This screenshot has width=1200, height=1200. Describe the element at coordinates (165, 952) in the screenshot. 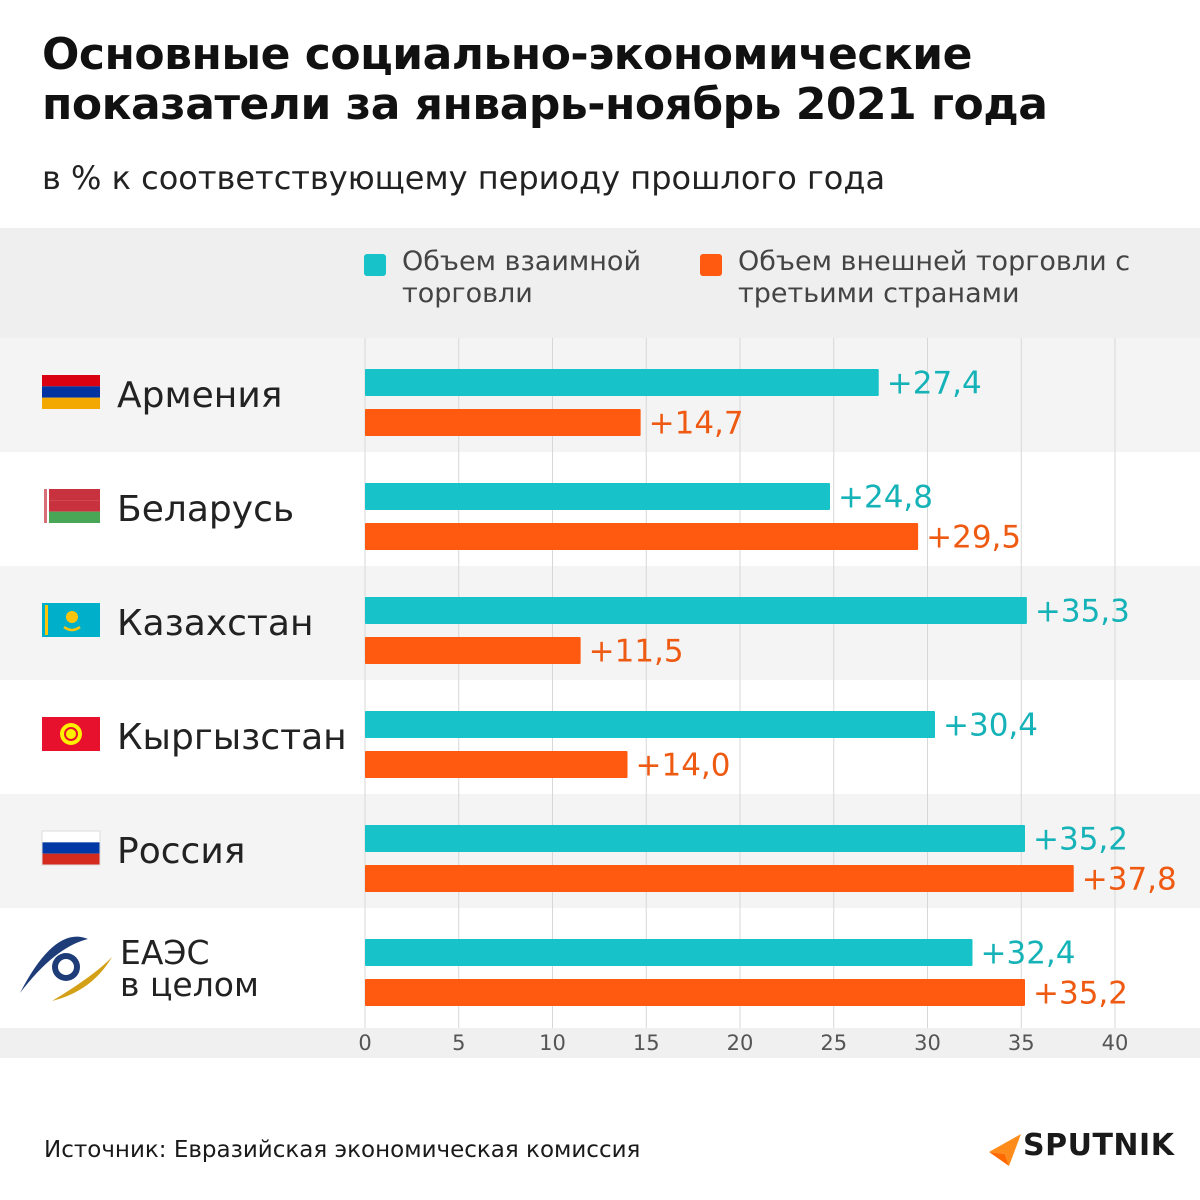

I see `category-label: ЕАЭС` at that location.